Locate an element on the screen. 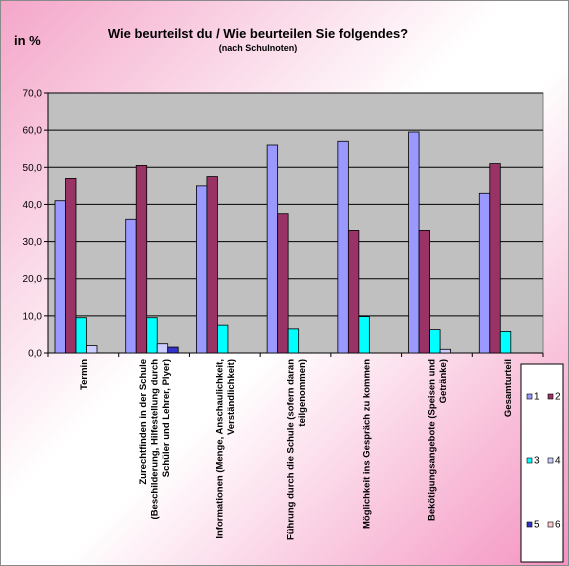  x-category-label-line: Zurechtfinden in der Schule is located at coordinates (143, 422).